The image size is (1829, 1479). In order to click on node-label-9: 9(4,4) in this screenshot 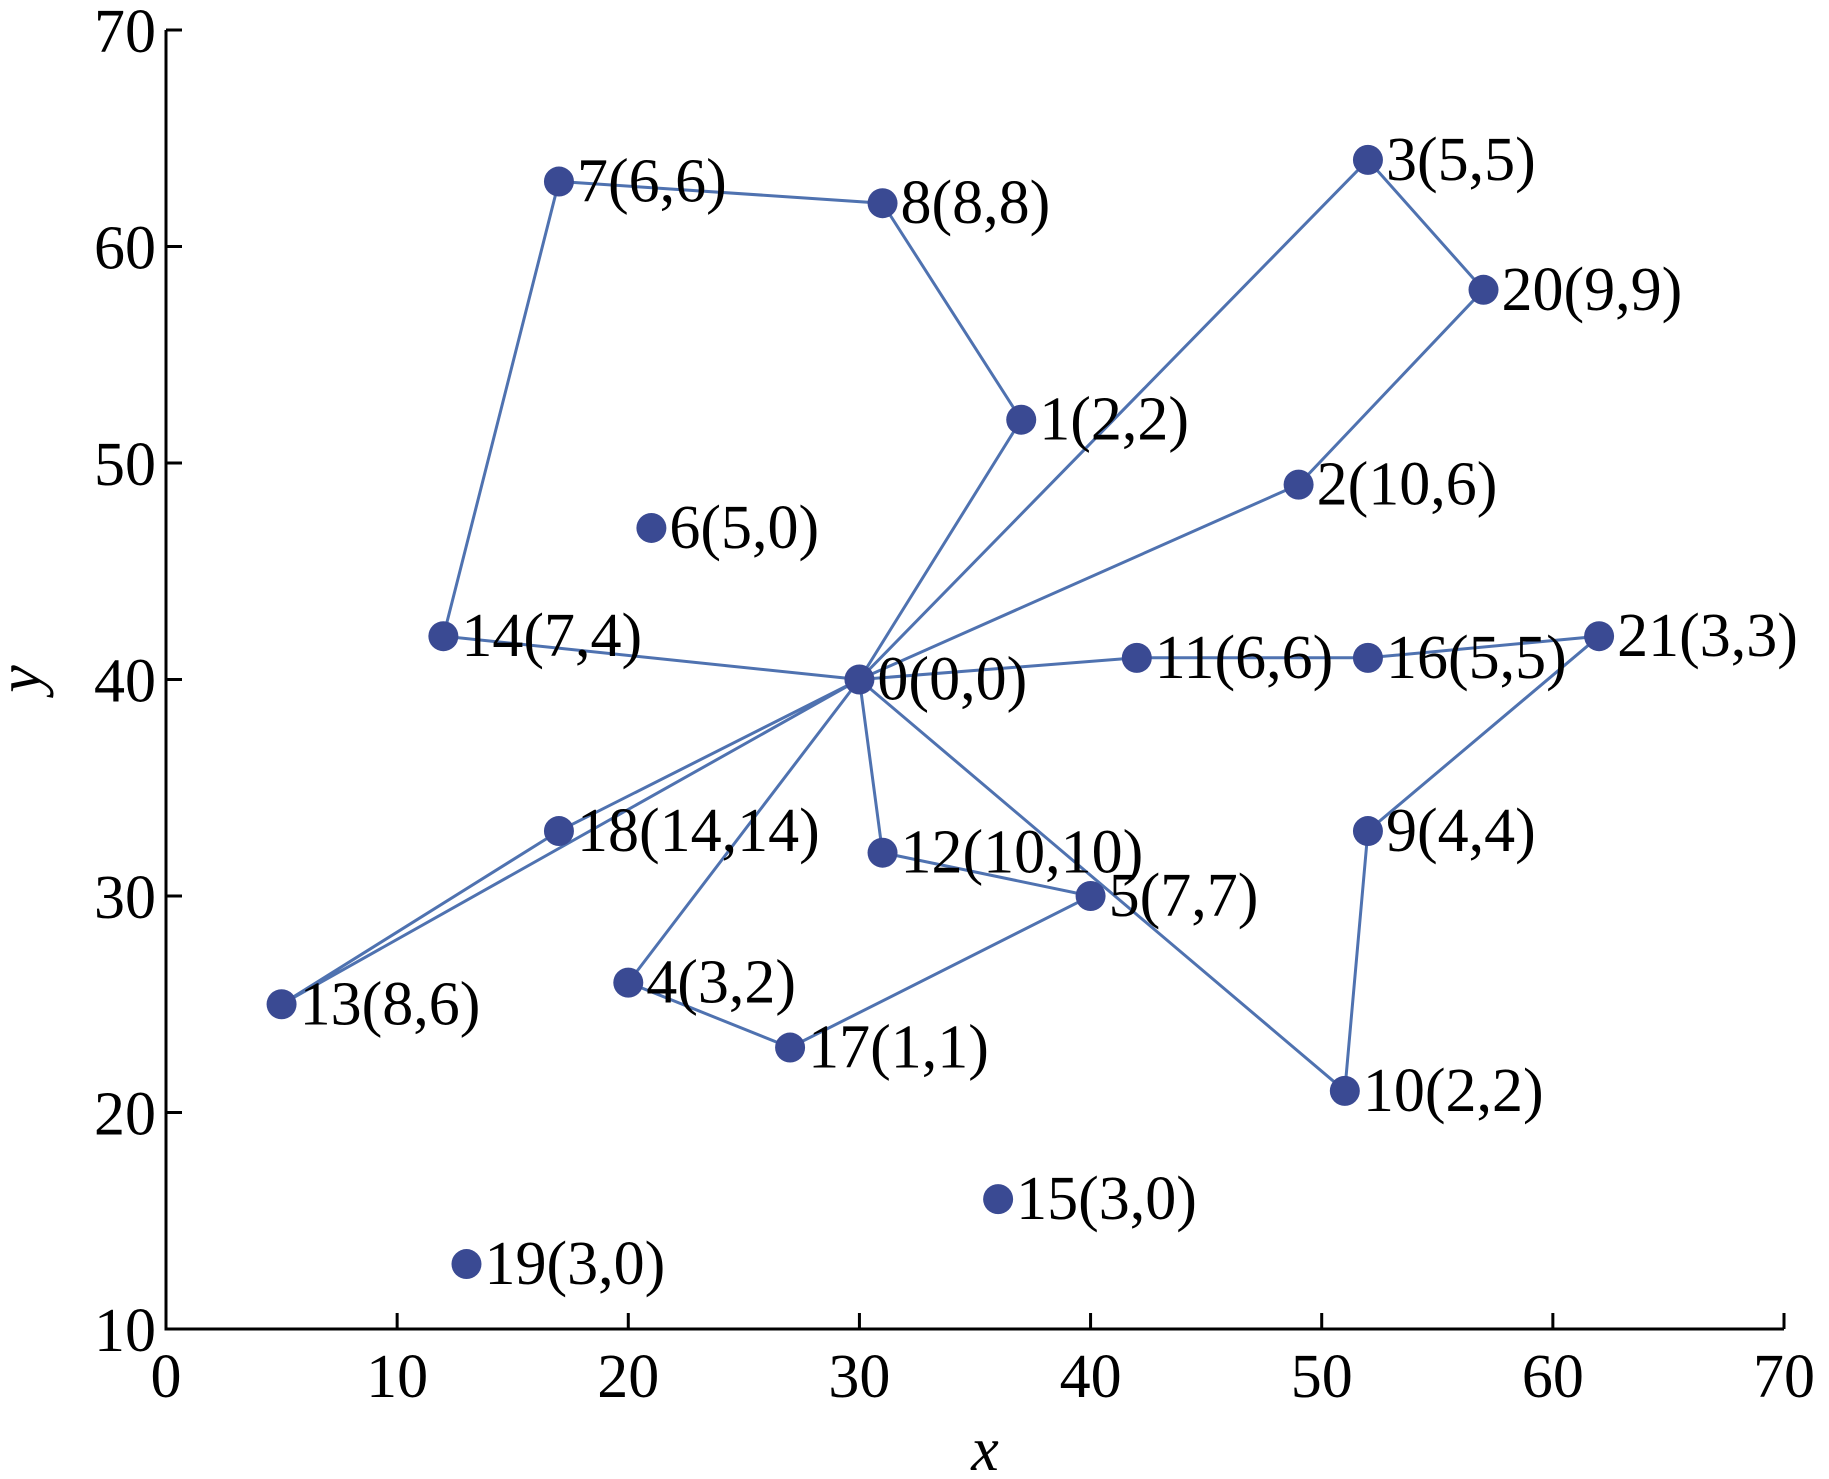, I will do `click(1461, 831)`.